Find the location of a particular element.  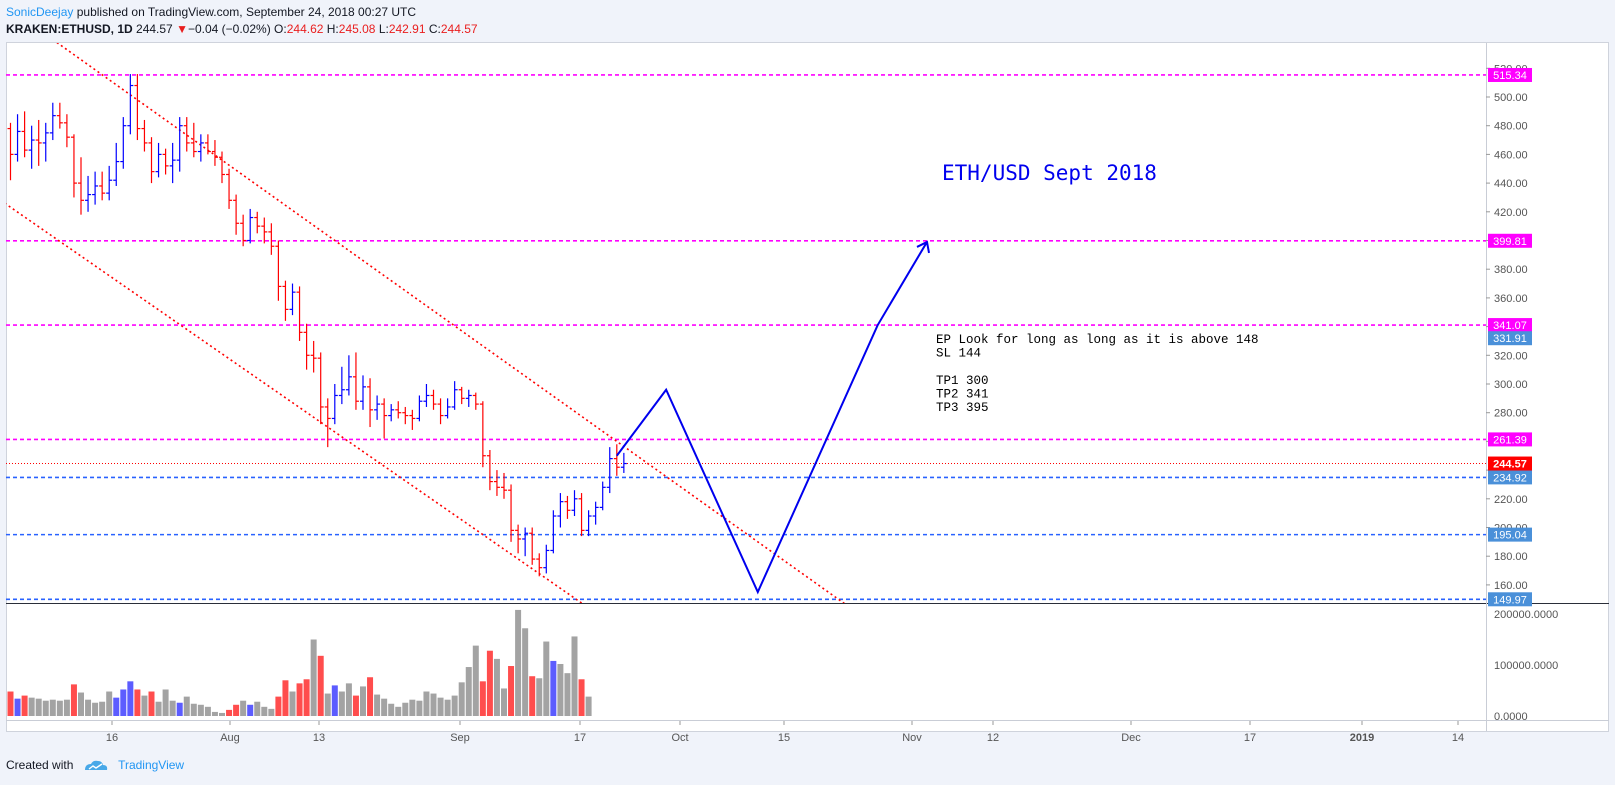

time-tick-label: Aug is located at coordinates (230, 738).